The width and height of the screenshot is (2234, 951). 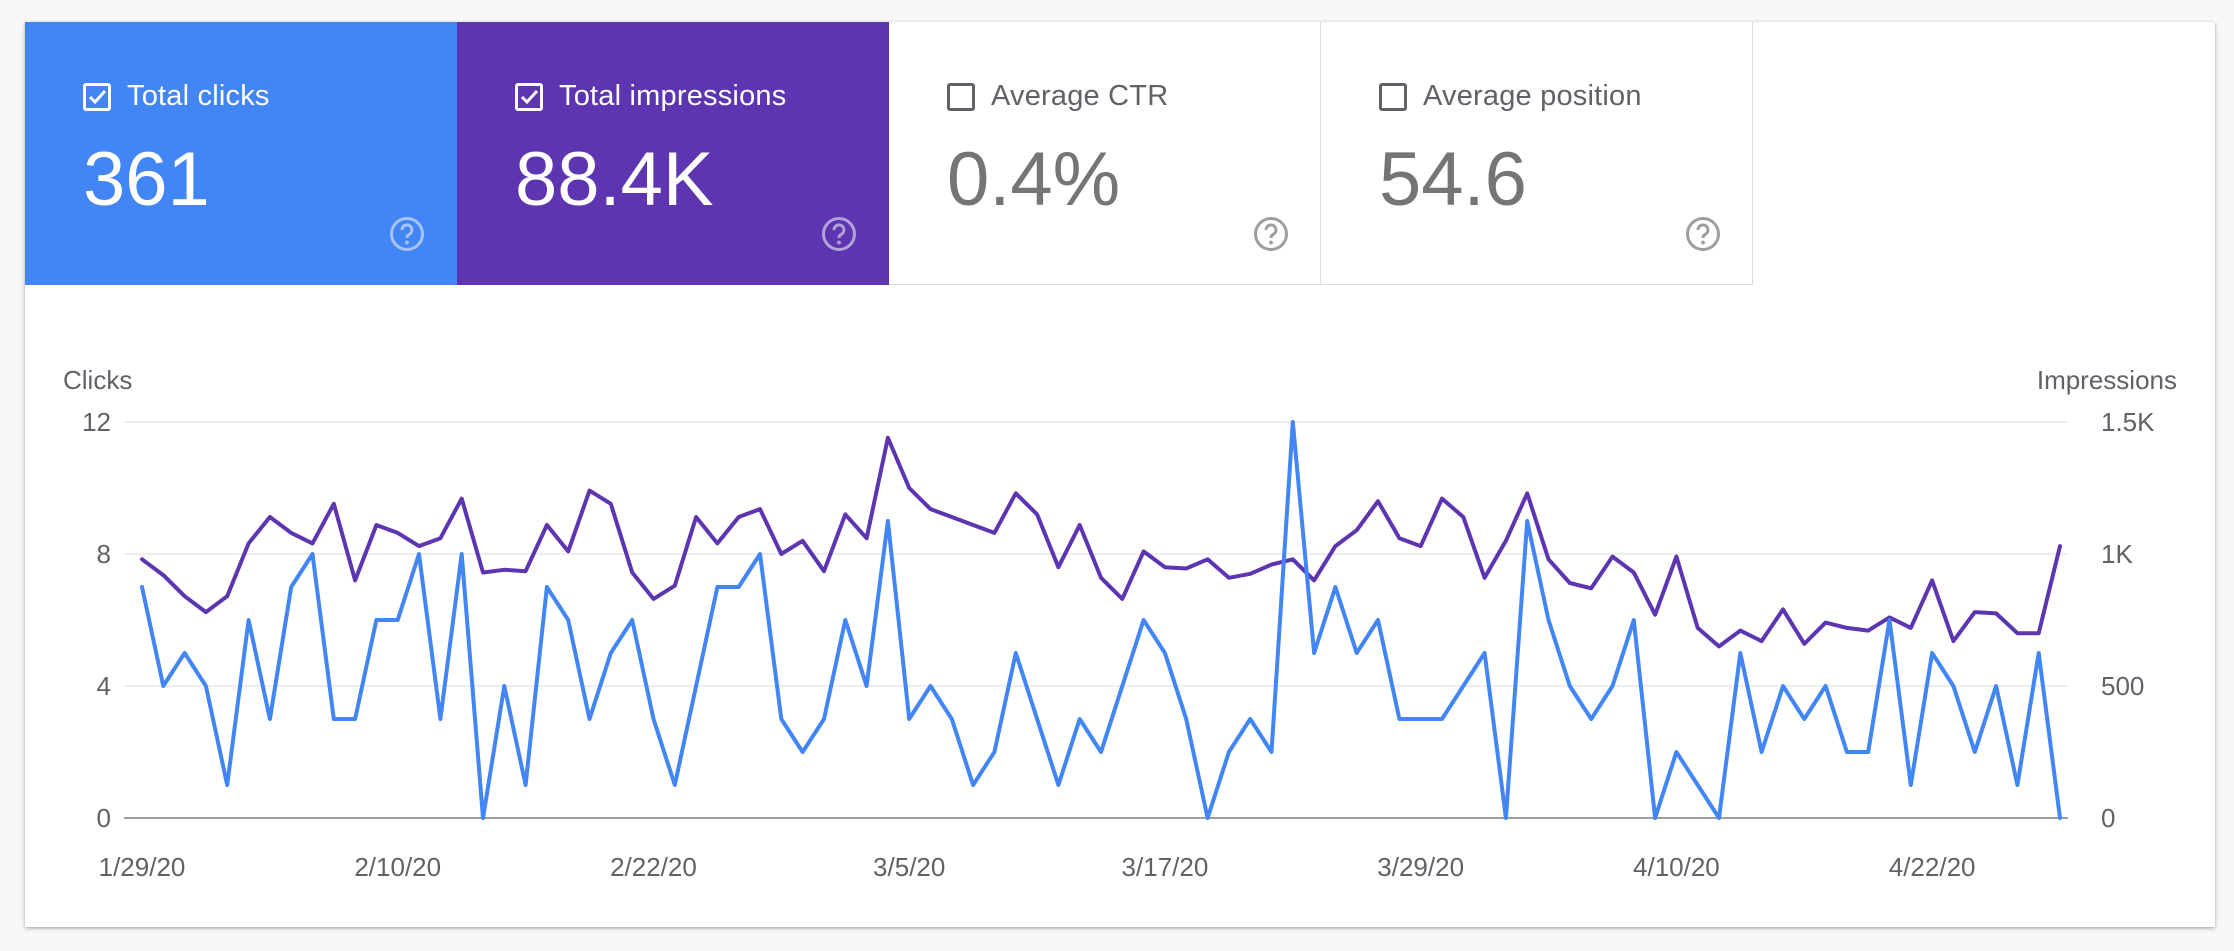 What do you see at coordinates (198, 96) in the screenshot?
I see `total-clicks-label: Total clicks` at bounding box center [198, 96].